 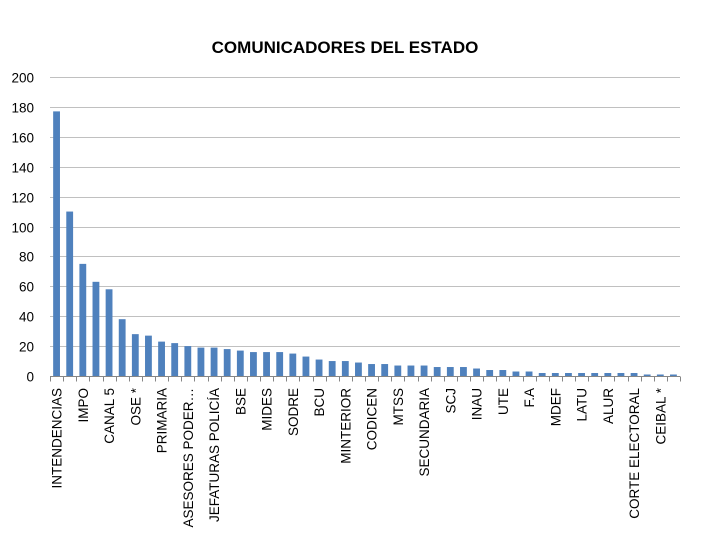 I want to click on x-tick-label: MINTERIOR, so click(x=345, y=426).